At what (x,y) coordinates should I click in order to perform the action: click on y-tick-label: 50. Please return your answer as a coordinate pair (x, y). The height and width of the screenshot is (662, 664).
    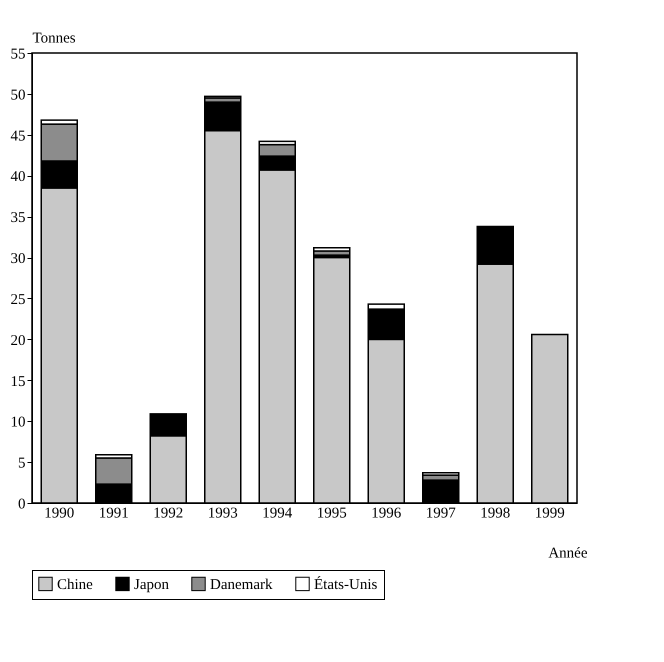
    Looking at the image, I should click on (18, 95).